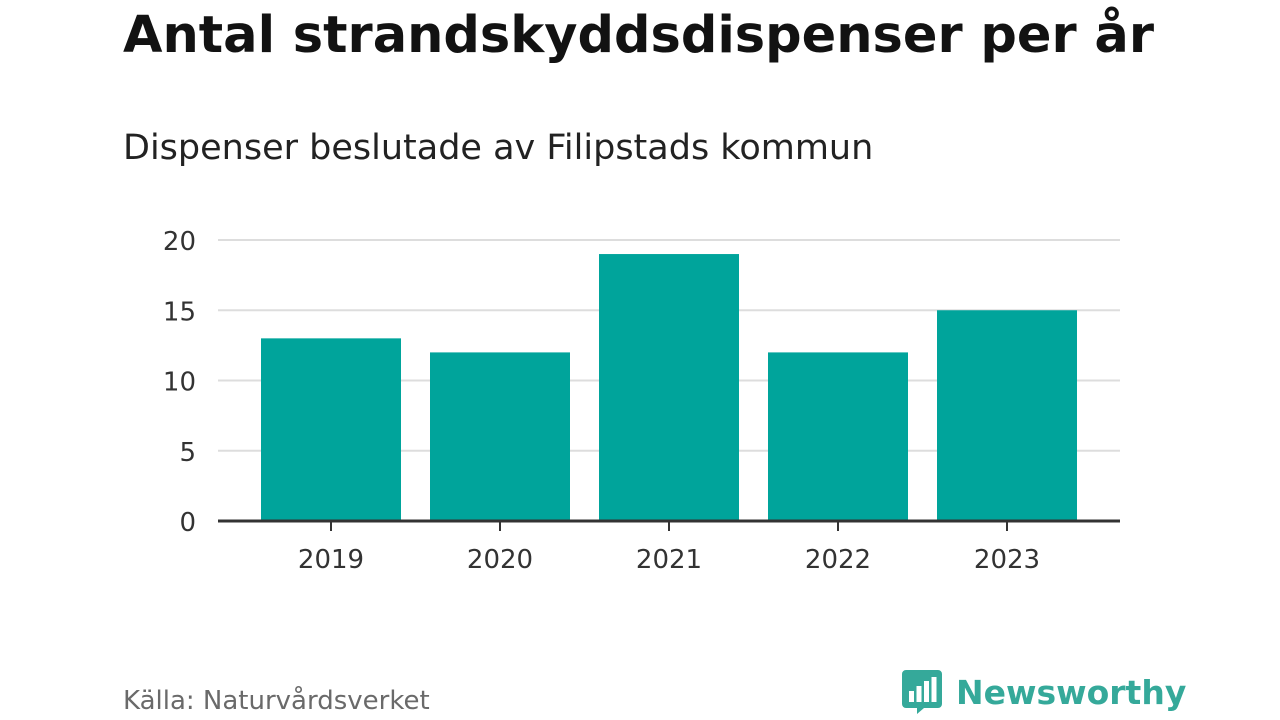 This screenshot has width=1280, height=720. I want to click on x-tick-label: 2019, so click(331, 560).